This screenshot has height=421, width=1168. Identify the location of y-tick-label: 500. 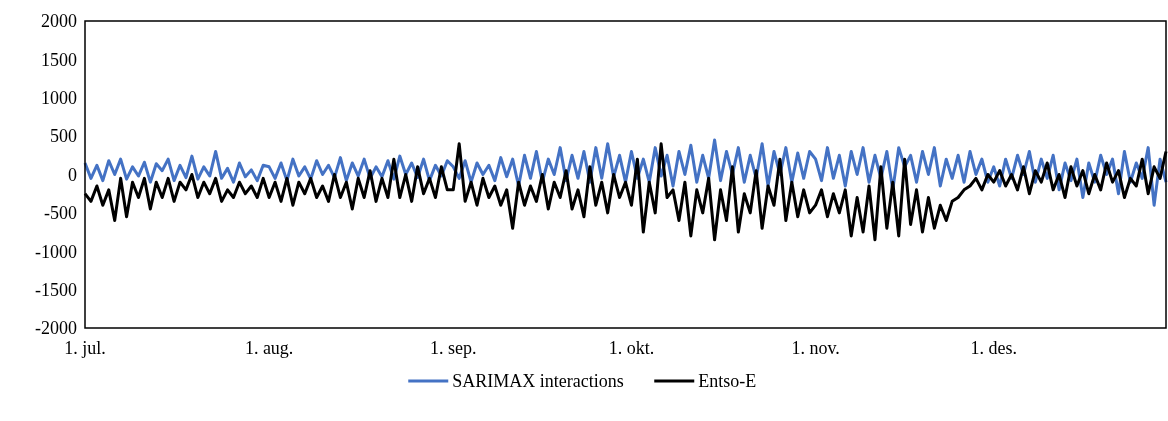
(63, 136).